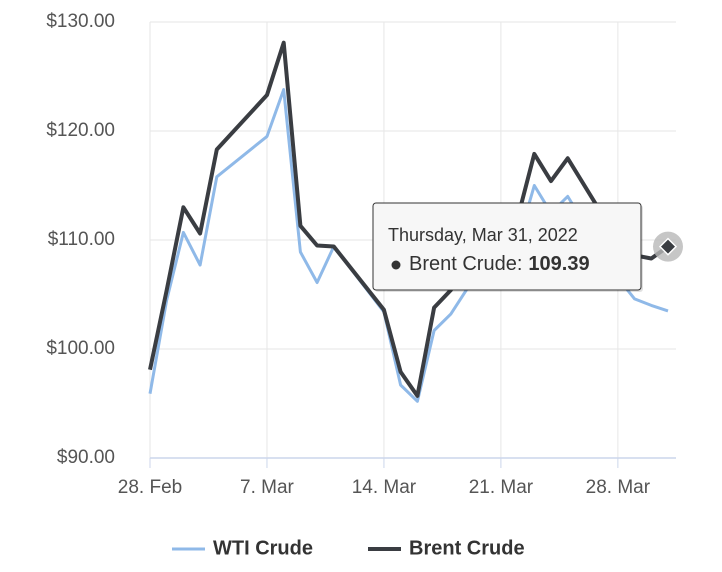 The width and height of the screenshot is (722, 572). What do you see at coordinates (80, 130) in the screenshot?
I see `y-tick-label: $120.00` at bounding box center [80, 130].